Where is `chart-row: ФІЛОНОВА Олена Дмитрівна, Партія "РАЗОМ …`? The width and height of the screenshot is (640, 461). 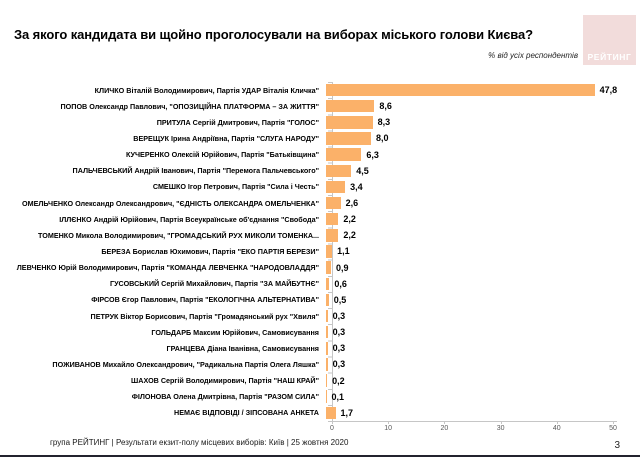 chart-row: ФІЛОНОВА Олена Дмитрівна, Партія "РАЗОМ … is located at coordinates (320, 397).